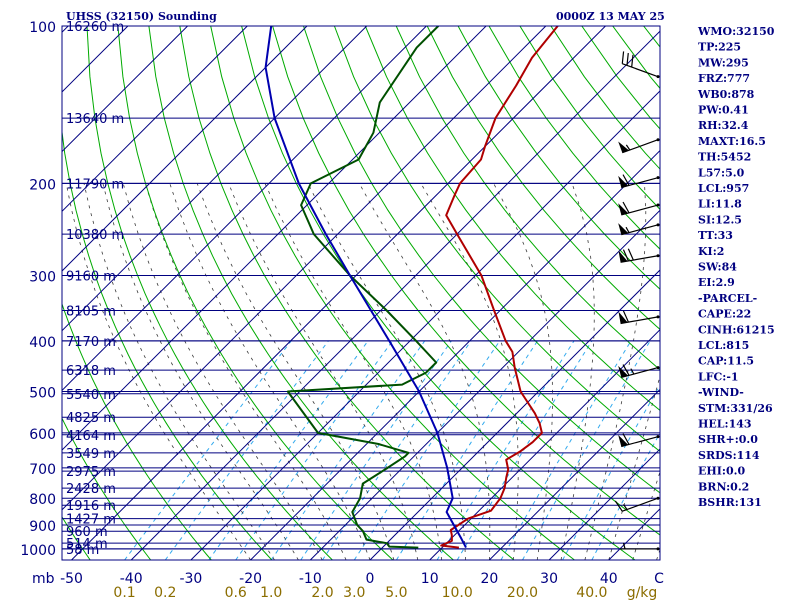 This screenshot has width=800, height=600. Describe the element at coordinates (430, 579) in the screenshot. I see `temperature-tick-label: 10` at that location.